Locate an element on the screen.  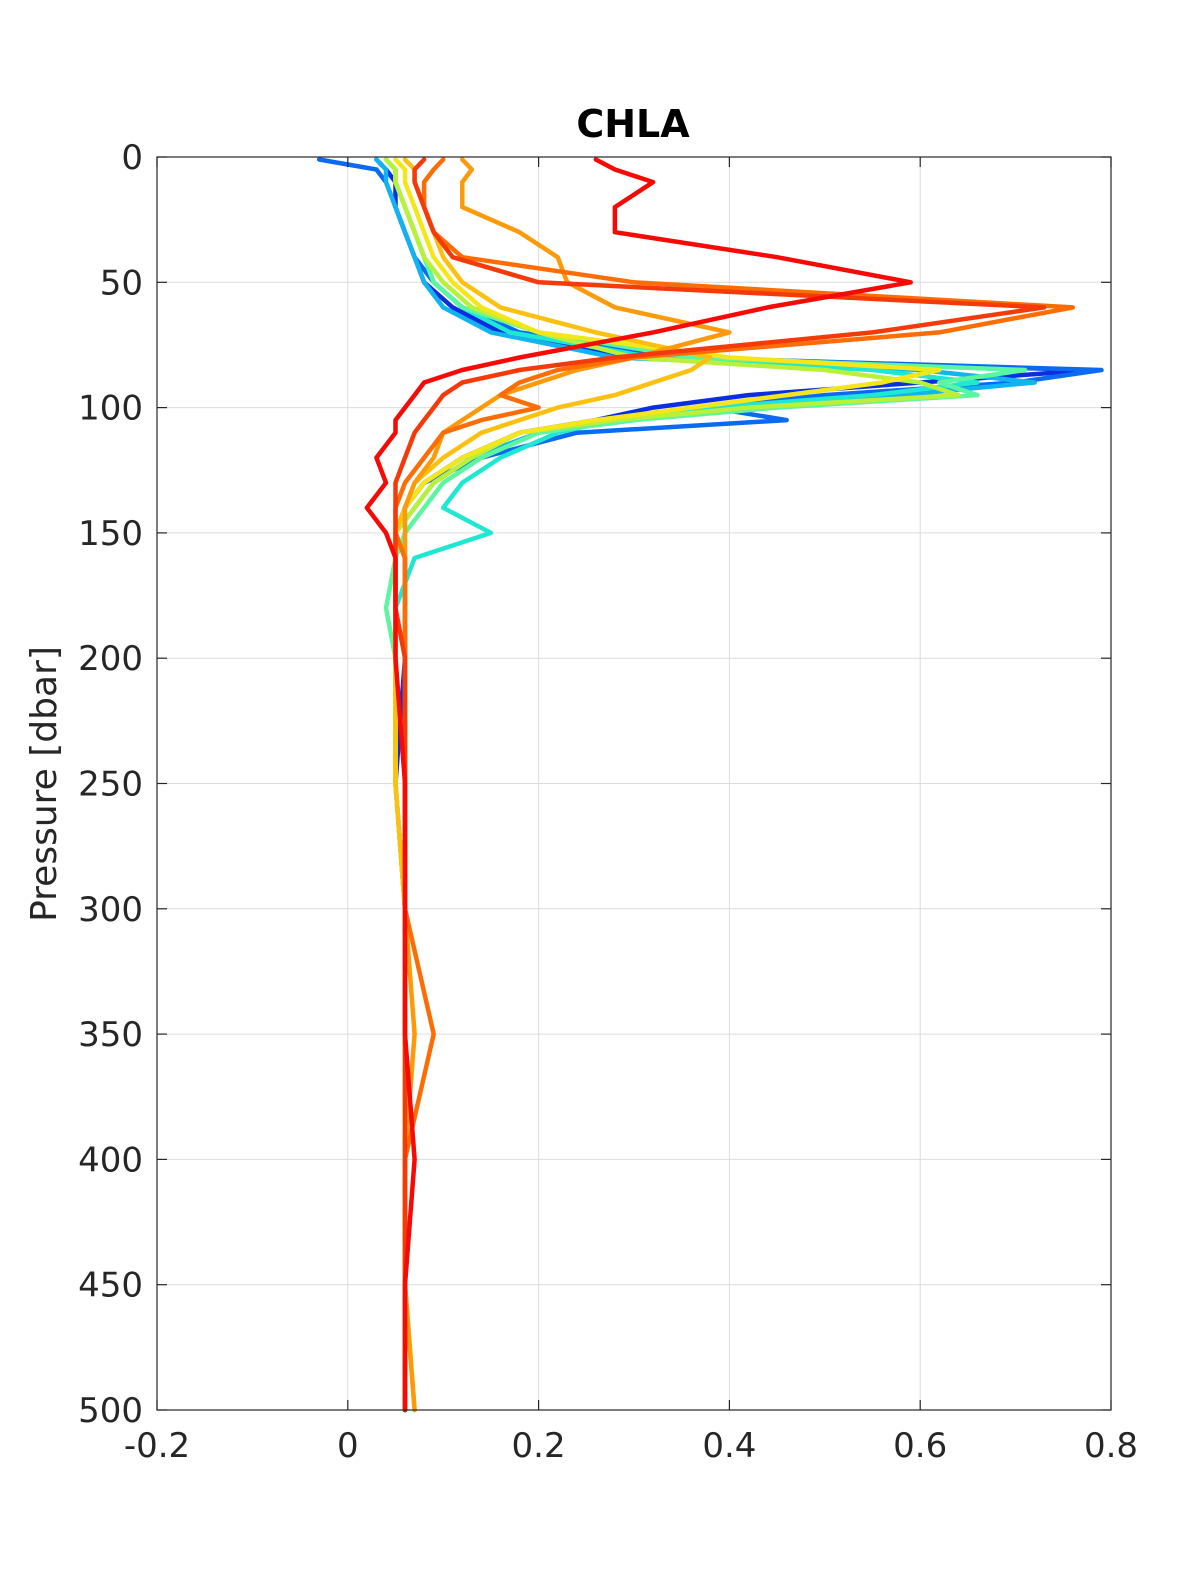
y-tick-label-3: 150 is located at coordinates (110, 534).